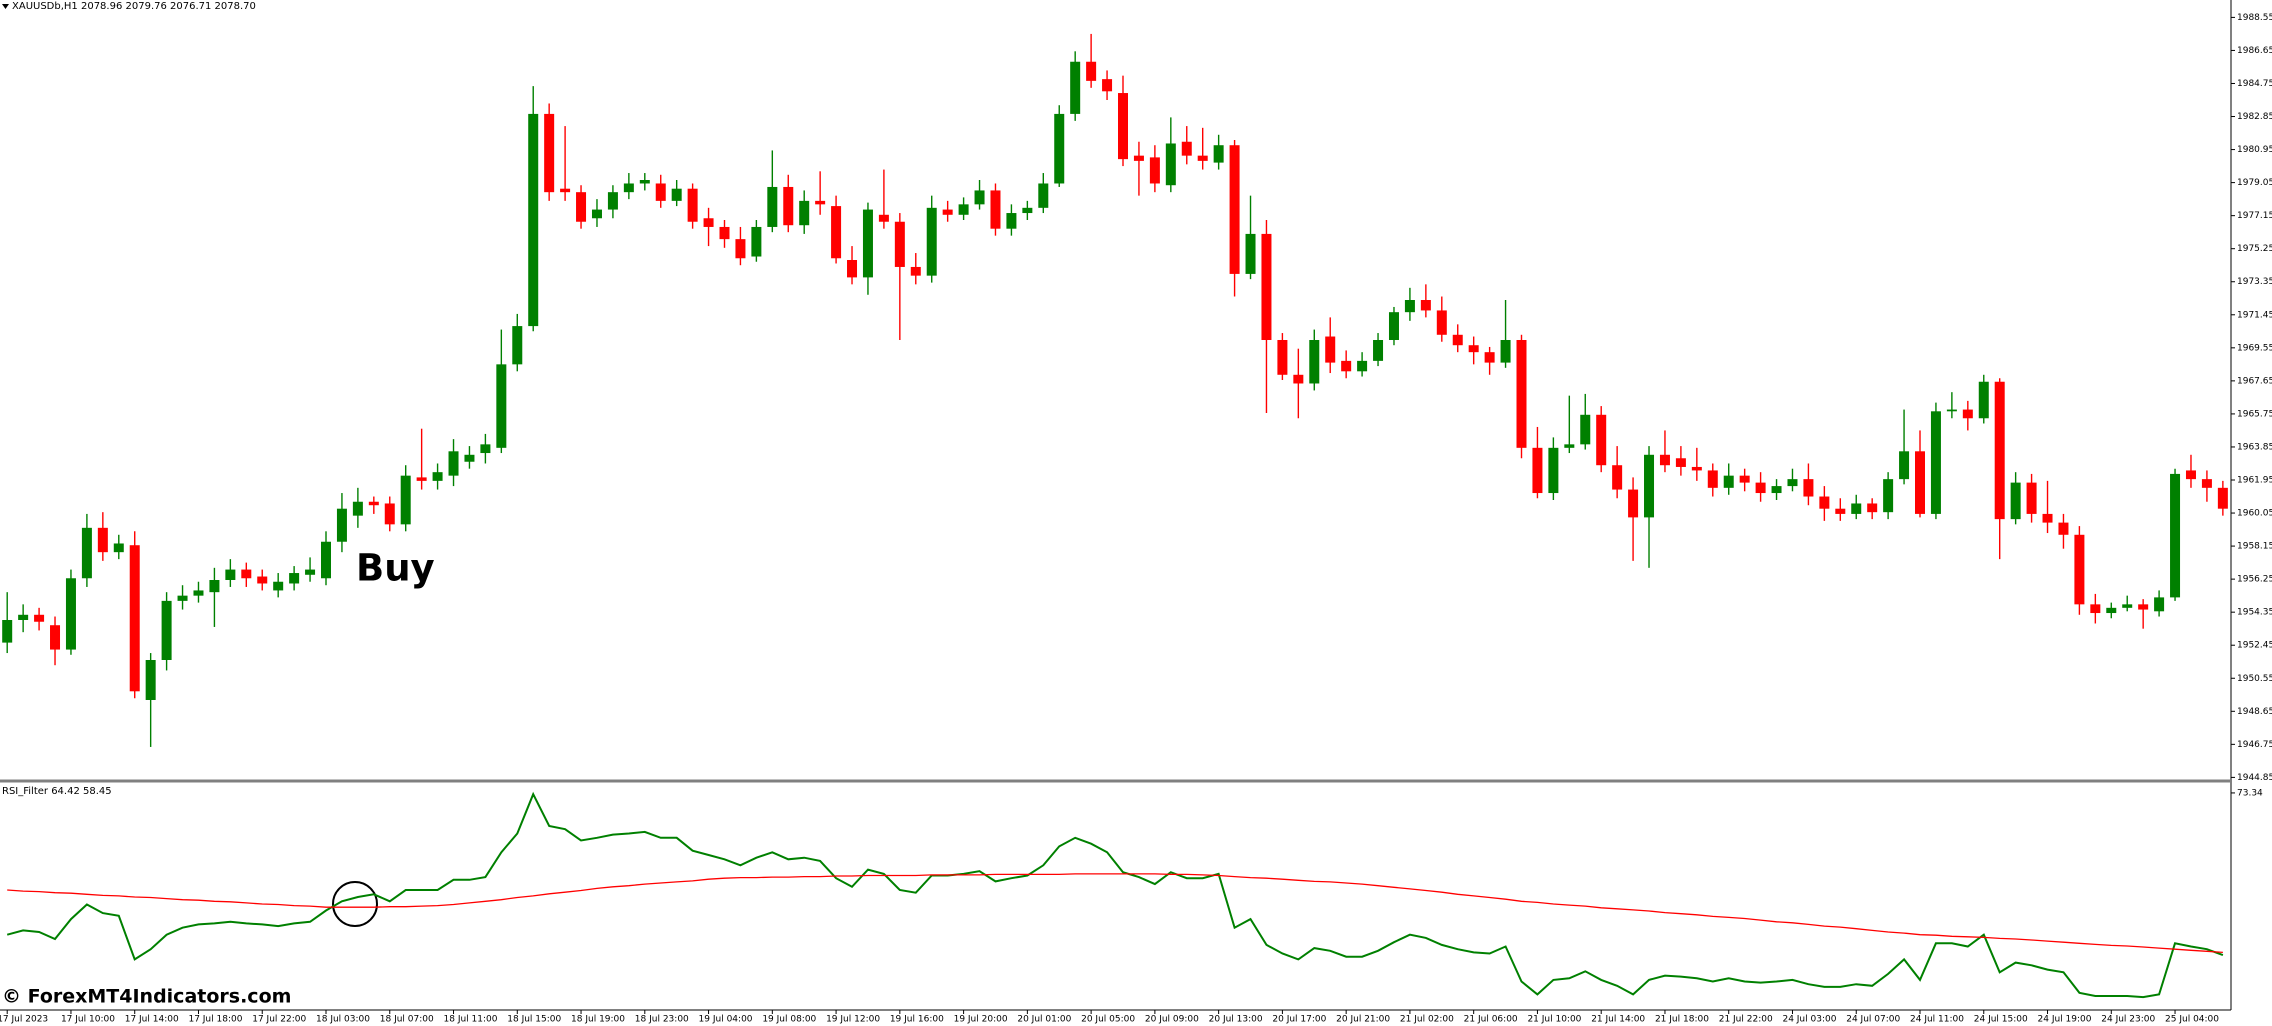 Image resolution: width=2272 pixels, height=1026 pixels. What do you see at coordinates (471, 1020) in the screenshot?
I see `x-tick-label: 18 Jul 11:00` at bounding box center [471, 1020].